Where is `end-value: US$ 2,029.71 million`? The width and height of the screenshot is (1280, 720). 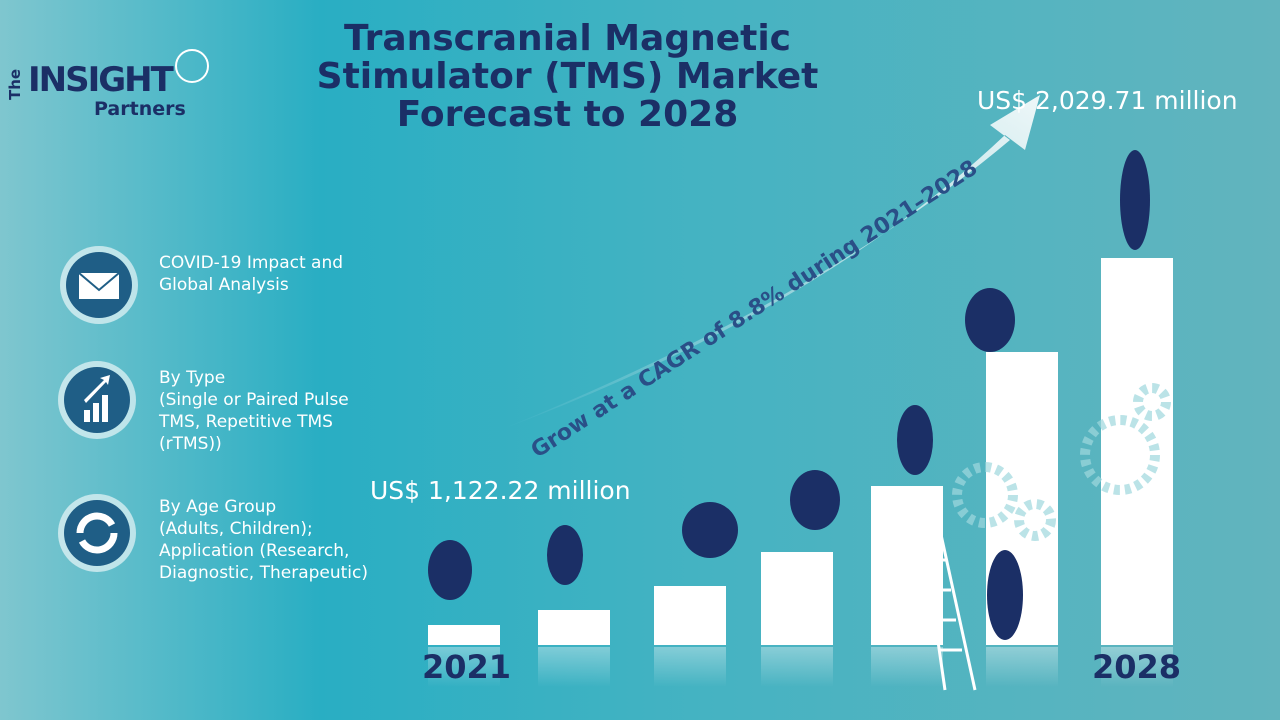
end-value: US$ 2,029.71 million is located at coordinates (1107, 100).